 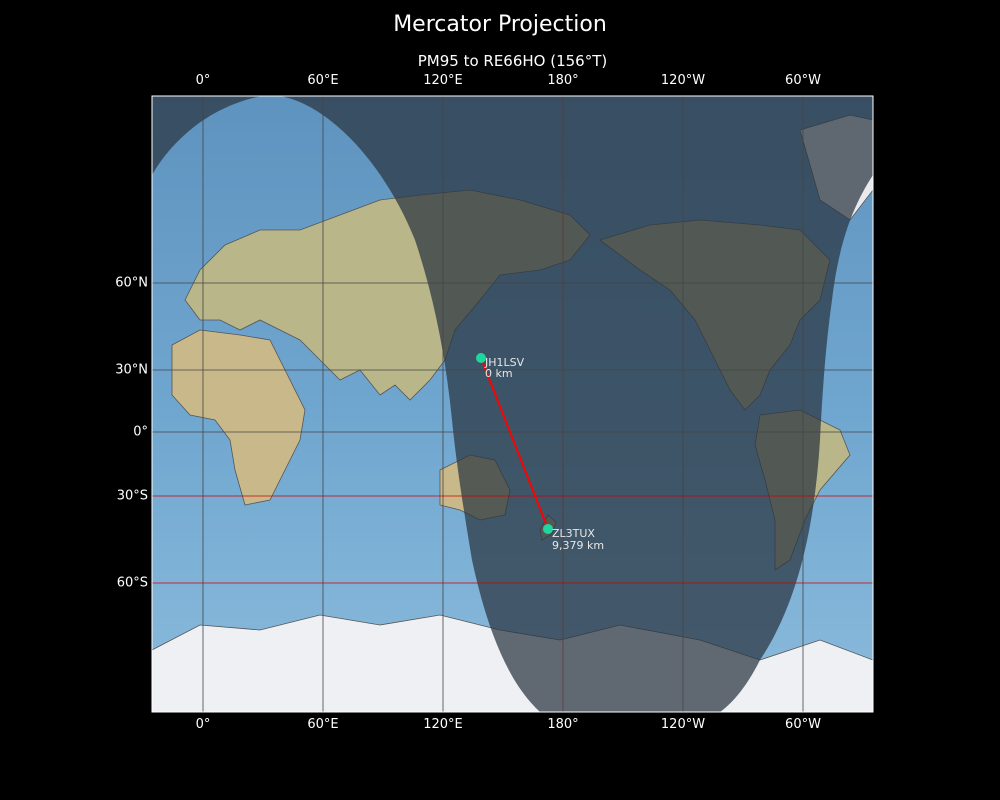 What do you see at coordinates (578, 545) in the screenshot?
I see `station-distance-zl3tux: 9,379 km` at bounding box center [578, 545].